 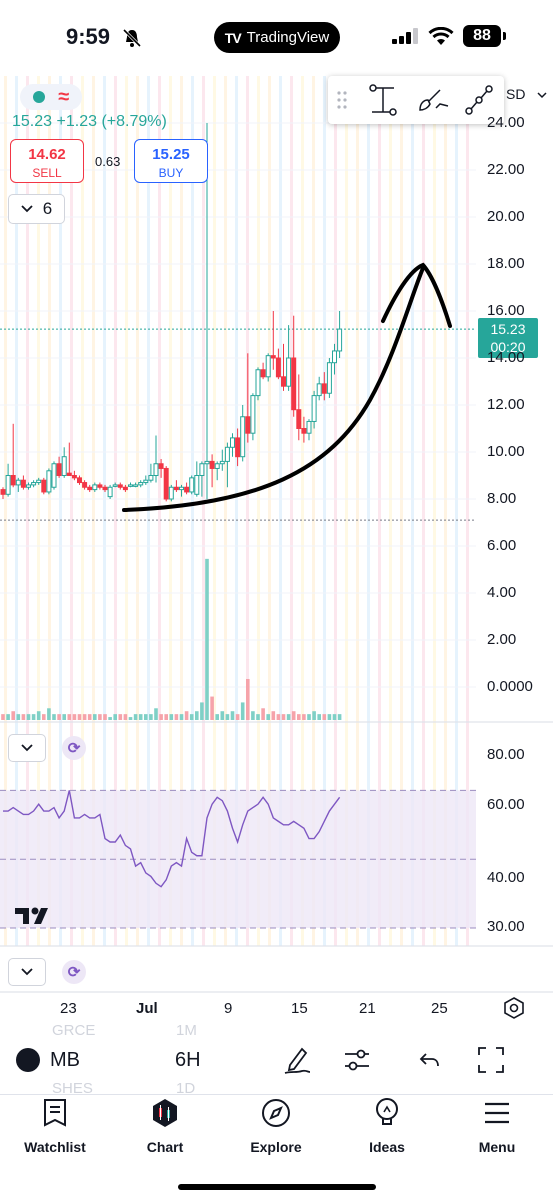 I want to click on sync-icon: ⟳, so click(x=74, y=748).